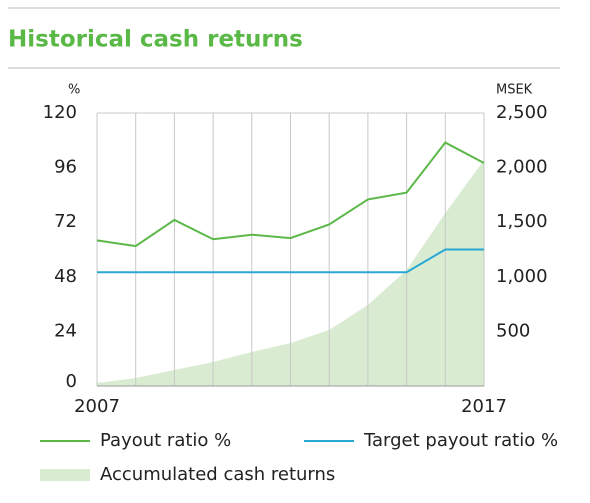 Image resolution: width=590 pixels, height=503 pixels. What do you see at coordinates (484, 406) in the screenshot?
I see `x-tick-label: 2017` at bounding box center [484, 406].